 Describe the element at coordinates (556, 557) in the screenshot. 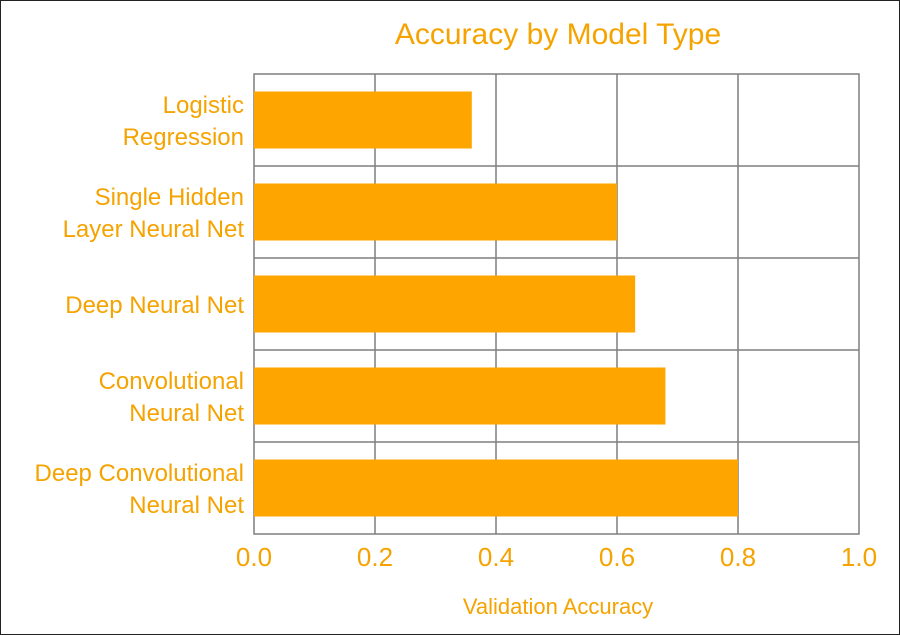

I see `x-tick-labels: 0.0 0.2 0.4 0.6 0.8 1.0` at that location.